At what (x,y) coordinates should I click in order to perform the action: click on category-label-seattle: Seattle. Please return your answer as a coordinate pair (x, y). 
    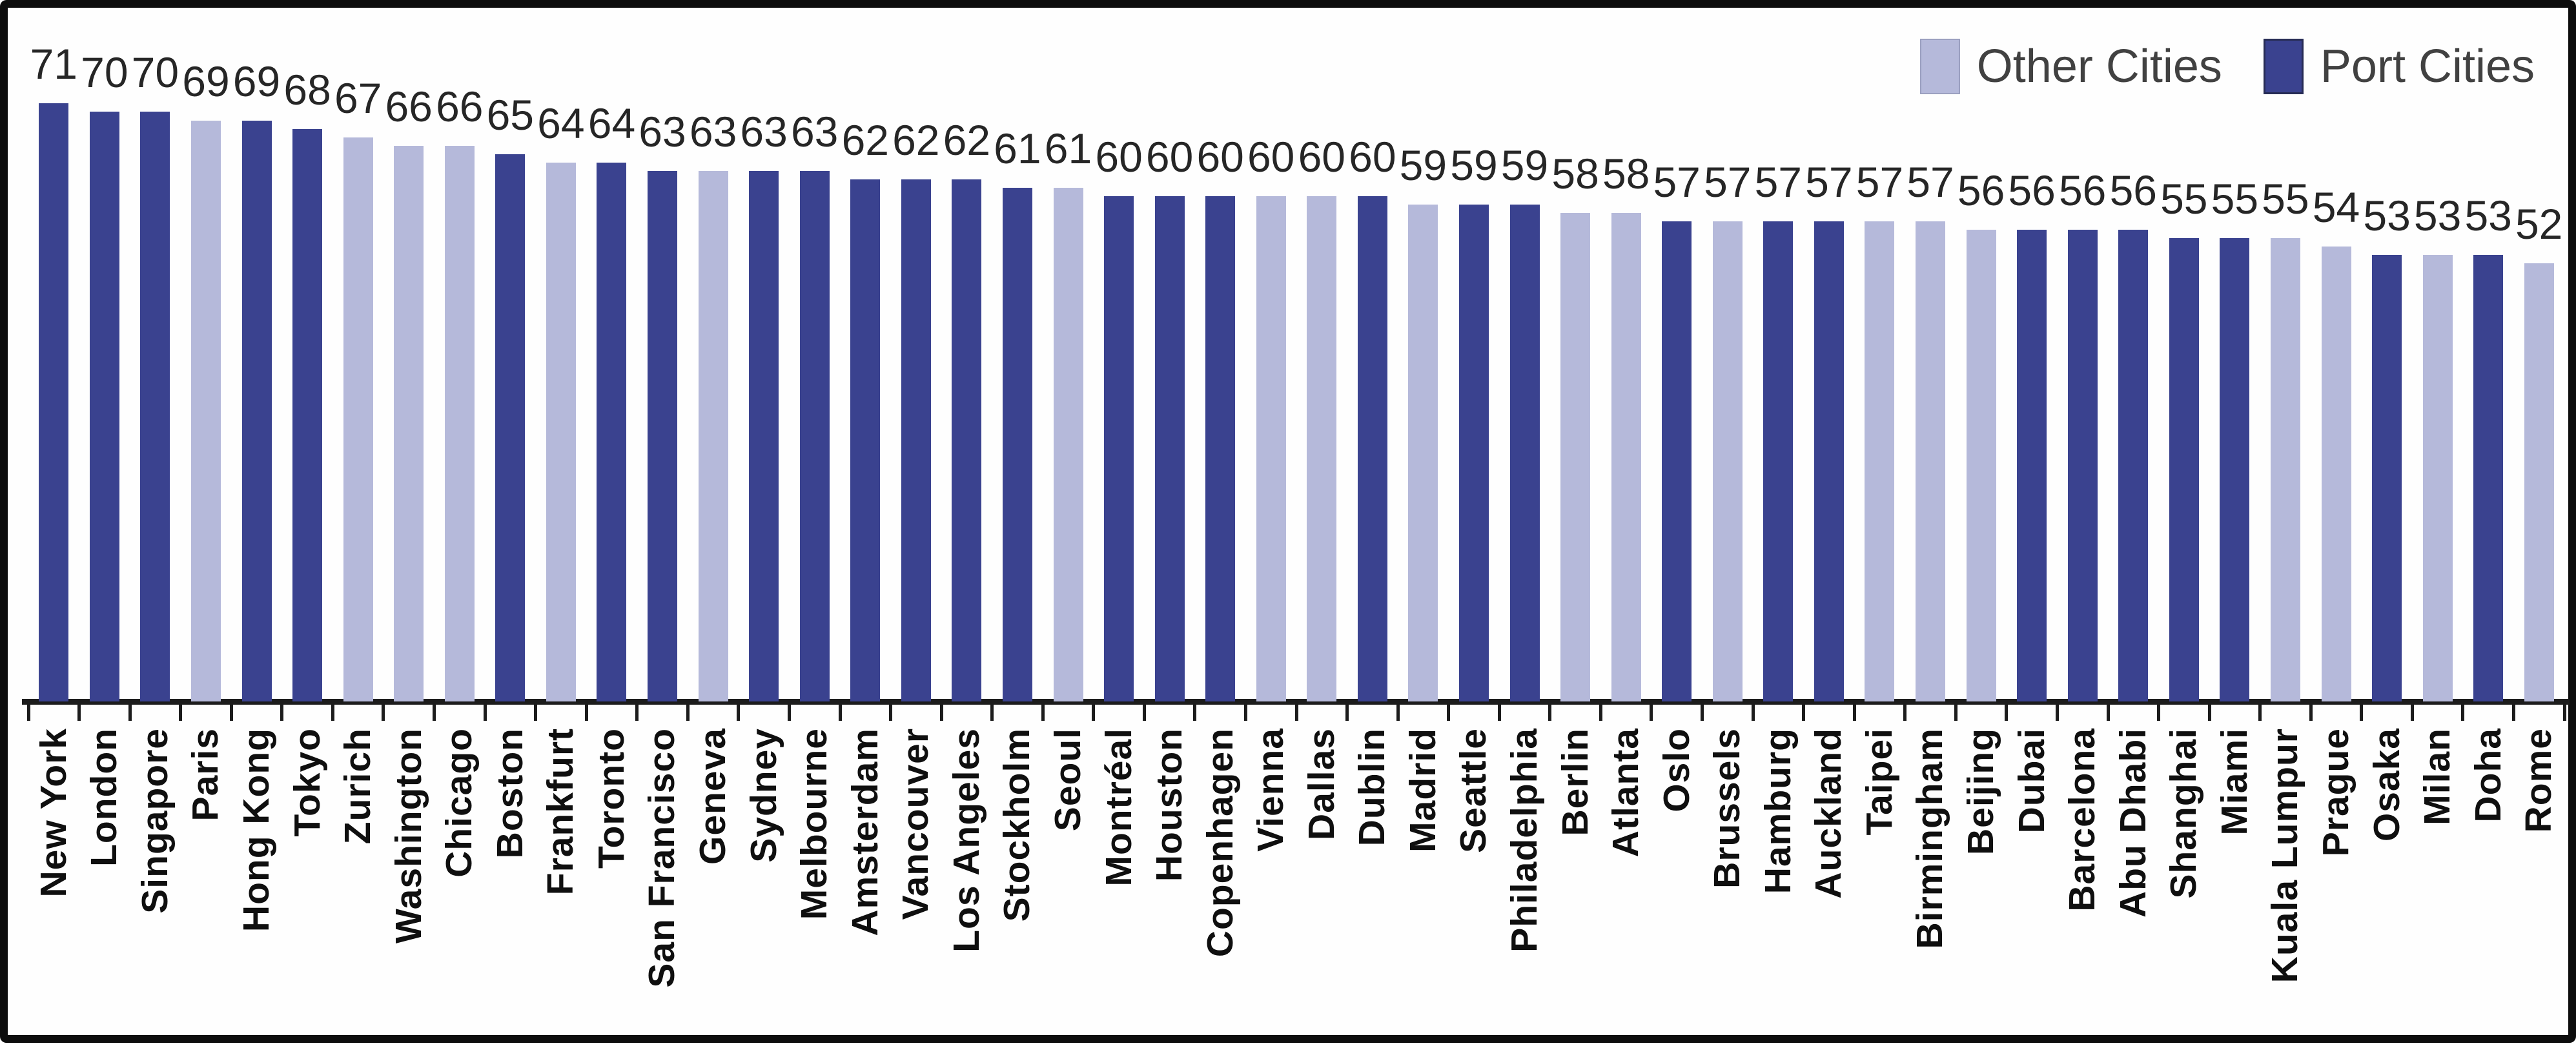
    Looking at the image, I should click on (1474, 790).